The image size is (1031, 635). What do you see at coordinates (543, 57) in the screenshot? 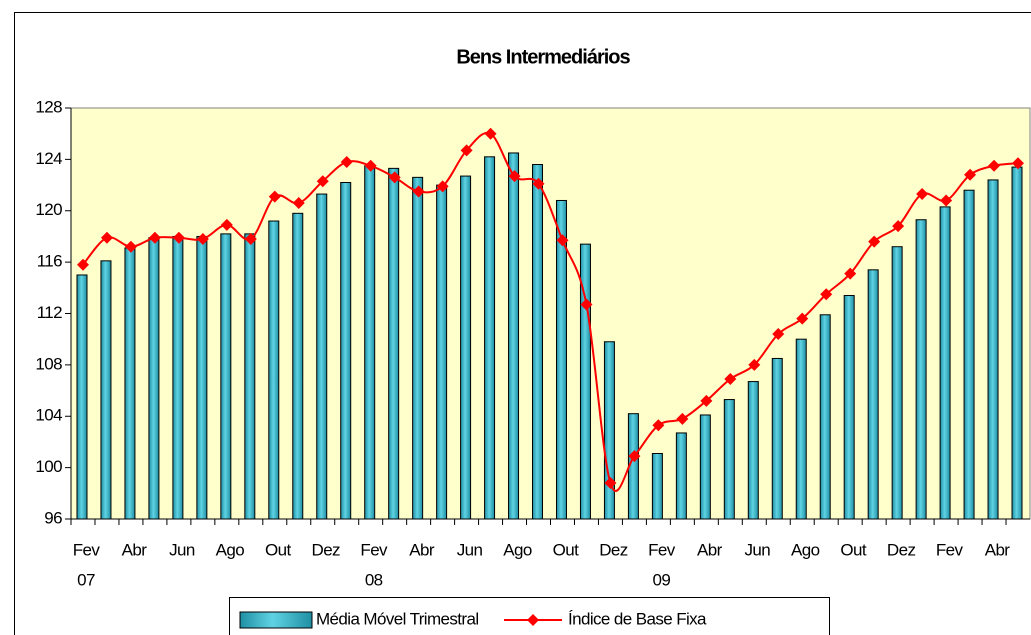
I see `chart-title: Bens Intermediários` at bounding box center [543, 57].